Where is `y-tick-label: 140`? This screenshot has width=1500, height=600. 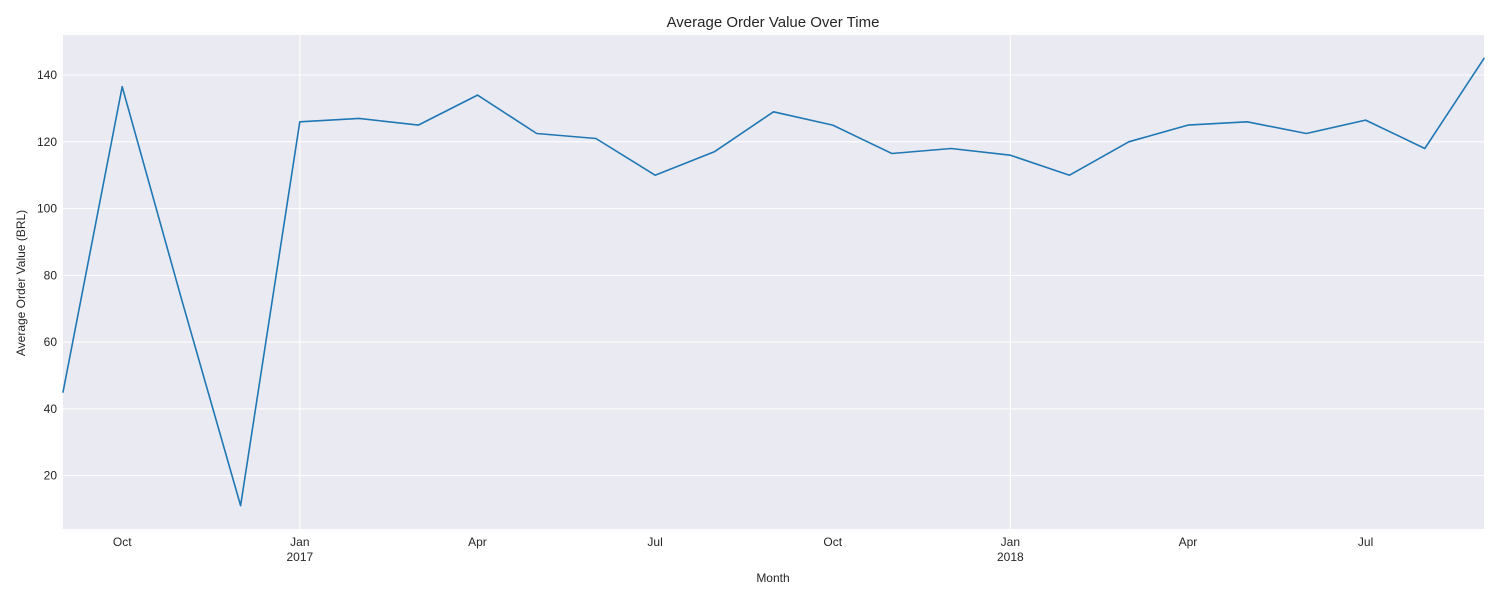 y-tick-label: 140 is located at coordinates (47, 75).